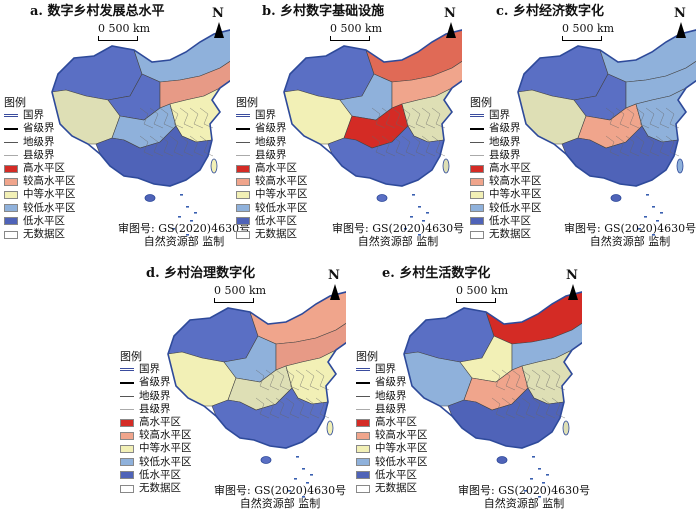 The width and height of the screenshot is (700, 513). Describe the element at coordinates (40, 234) in the screenshot. I see `legend-item-class-5: 无数据区` at that location.